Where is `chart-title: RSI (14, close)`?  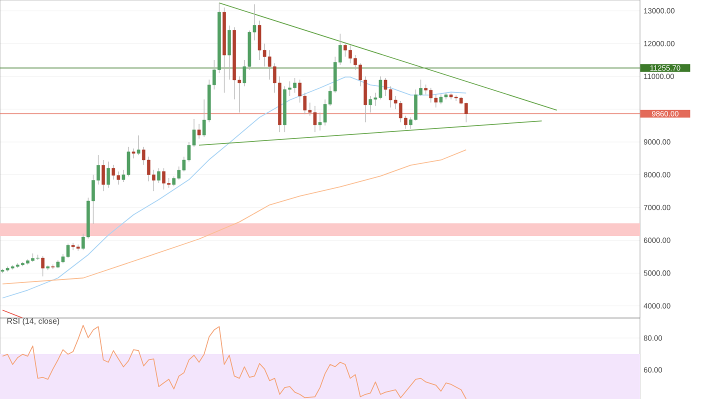
chart-title: RSI (14, close) is located at coordinates (33, 322).